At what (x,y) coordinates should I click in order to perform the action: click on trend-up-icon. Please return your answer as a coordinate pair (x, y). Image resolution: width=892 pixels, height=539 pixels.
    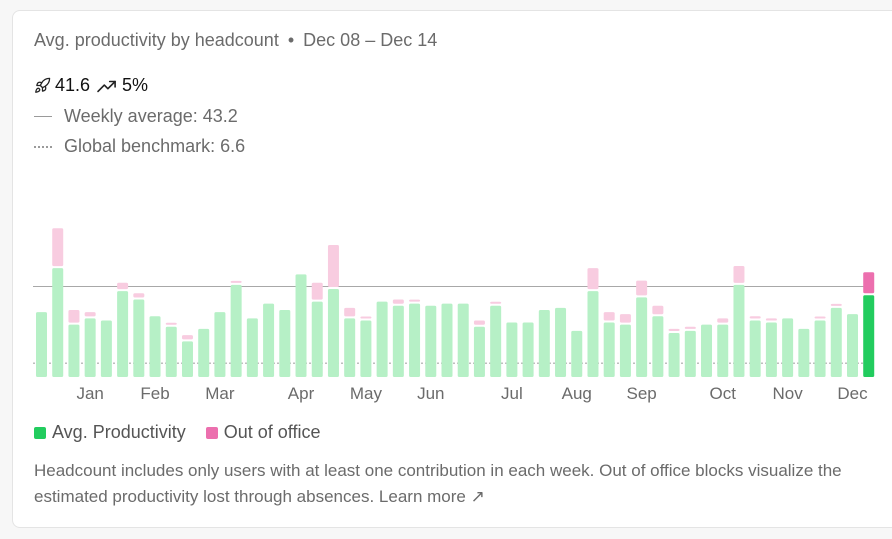
    Looking at the image, I should click on (107, 86).